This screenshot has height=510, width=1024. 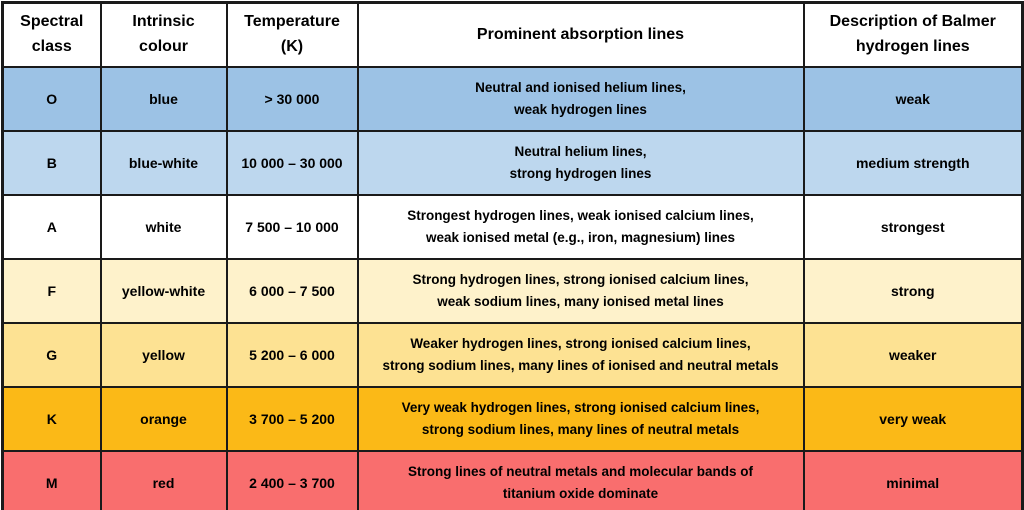 What do you see at coordinates (292, 227) in the screenshot?
I see `cell-temperature: 7 500 – 10 000` at bounding box center [292, 227].